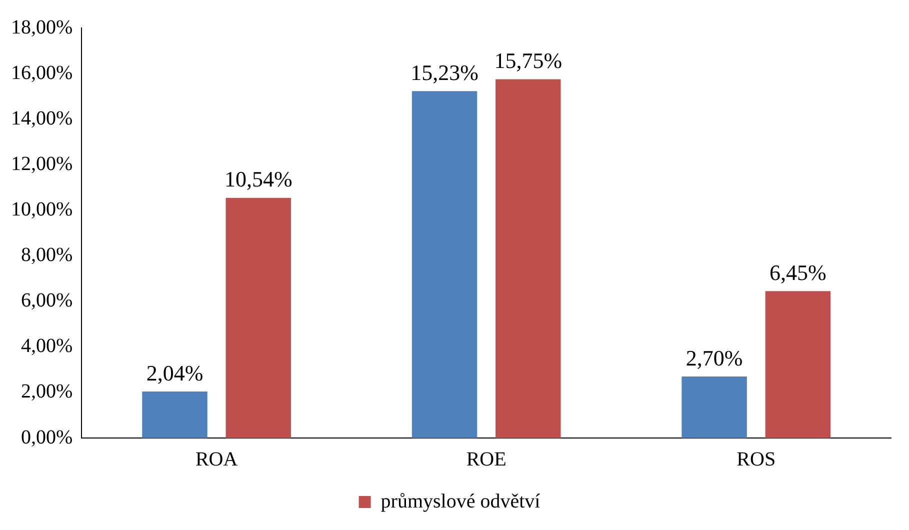 This screenshot has width=909, height=530. I want to click on y-tick-label: 12,00%, so click(41, 163).